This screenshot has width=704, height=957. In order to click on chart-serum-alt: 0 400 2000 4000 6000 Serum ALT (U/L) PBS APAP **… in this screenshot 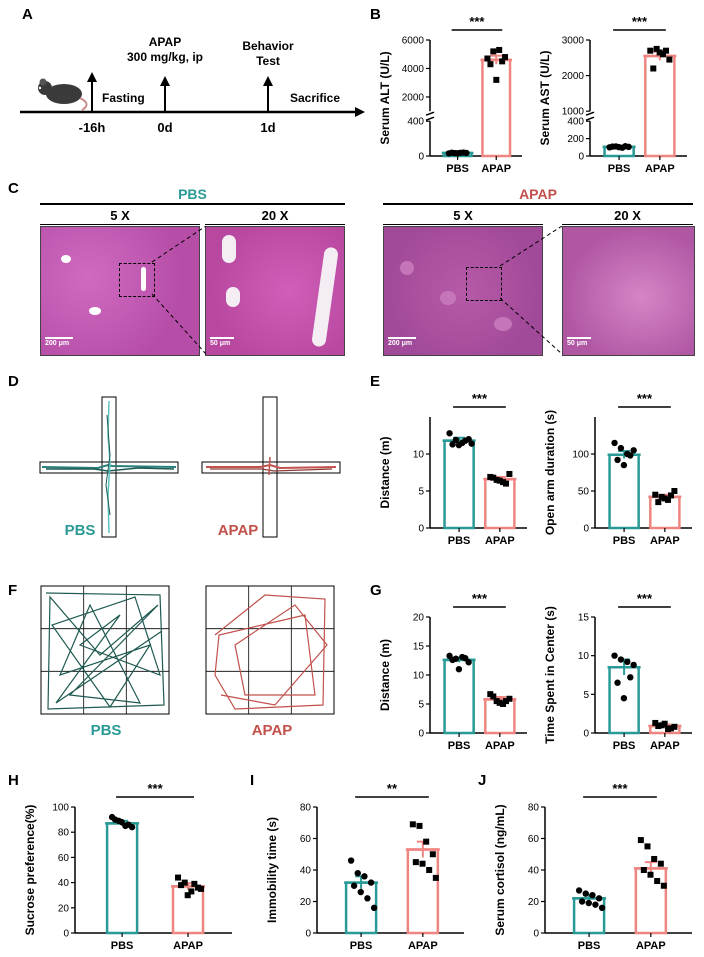, I will do `click(450, 94)`.